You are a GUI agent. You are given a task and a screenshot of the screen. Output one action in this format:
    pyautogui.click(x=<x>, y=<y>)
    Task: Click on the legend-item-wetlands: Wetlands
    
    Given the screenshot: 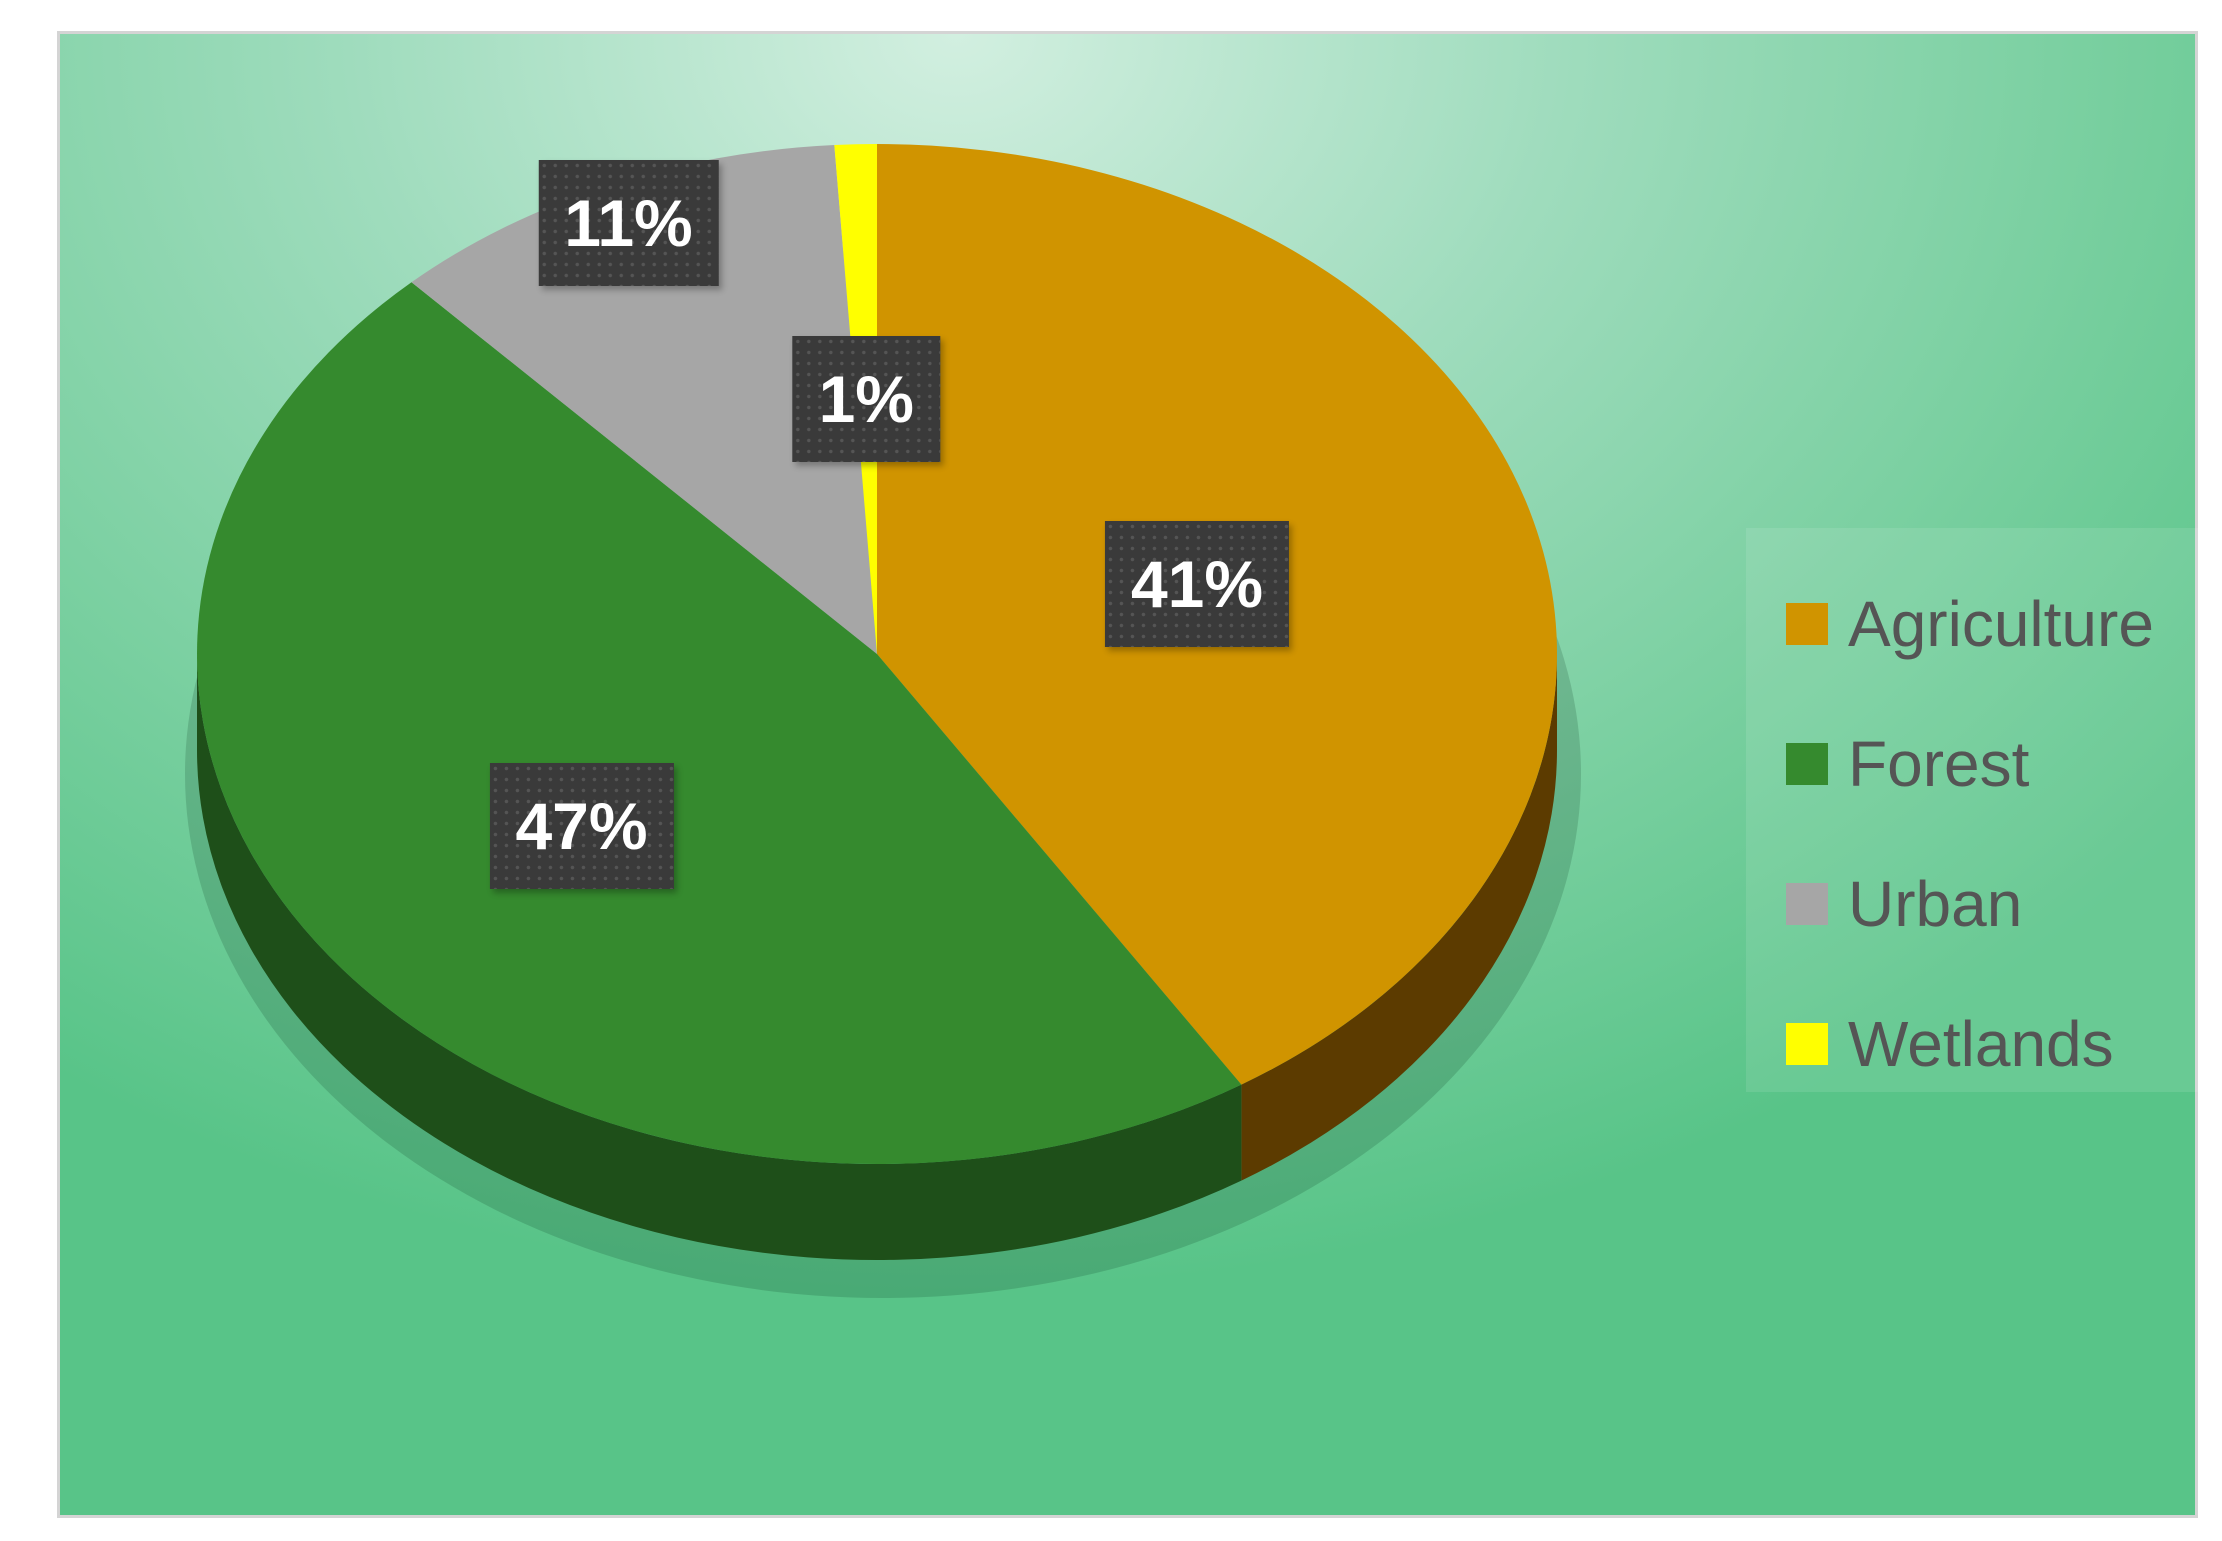 What is the action you would take?
    pyautogui.click(x=1950, y=1044)
    